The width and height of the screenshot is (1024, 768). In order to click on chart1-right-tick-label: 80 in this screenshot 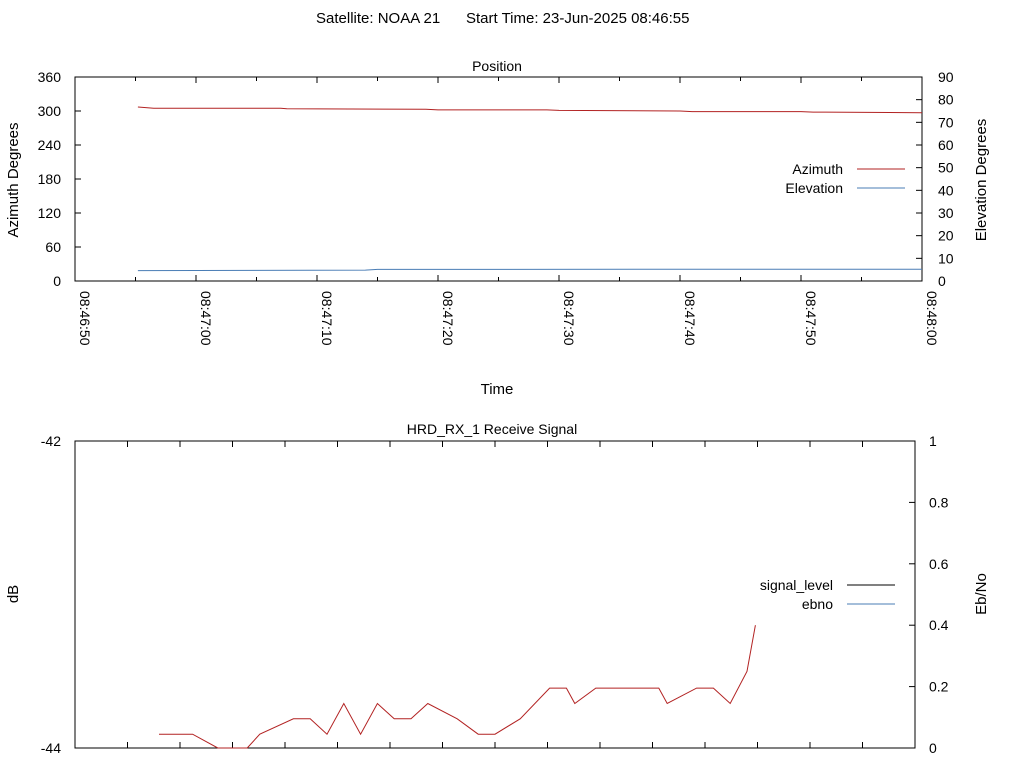, I will do `click(946, 100)`.